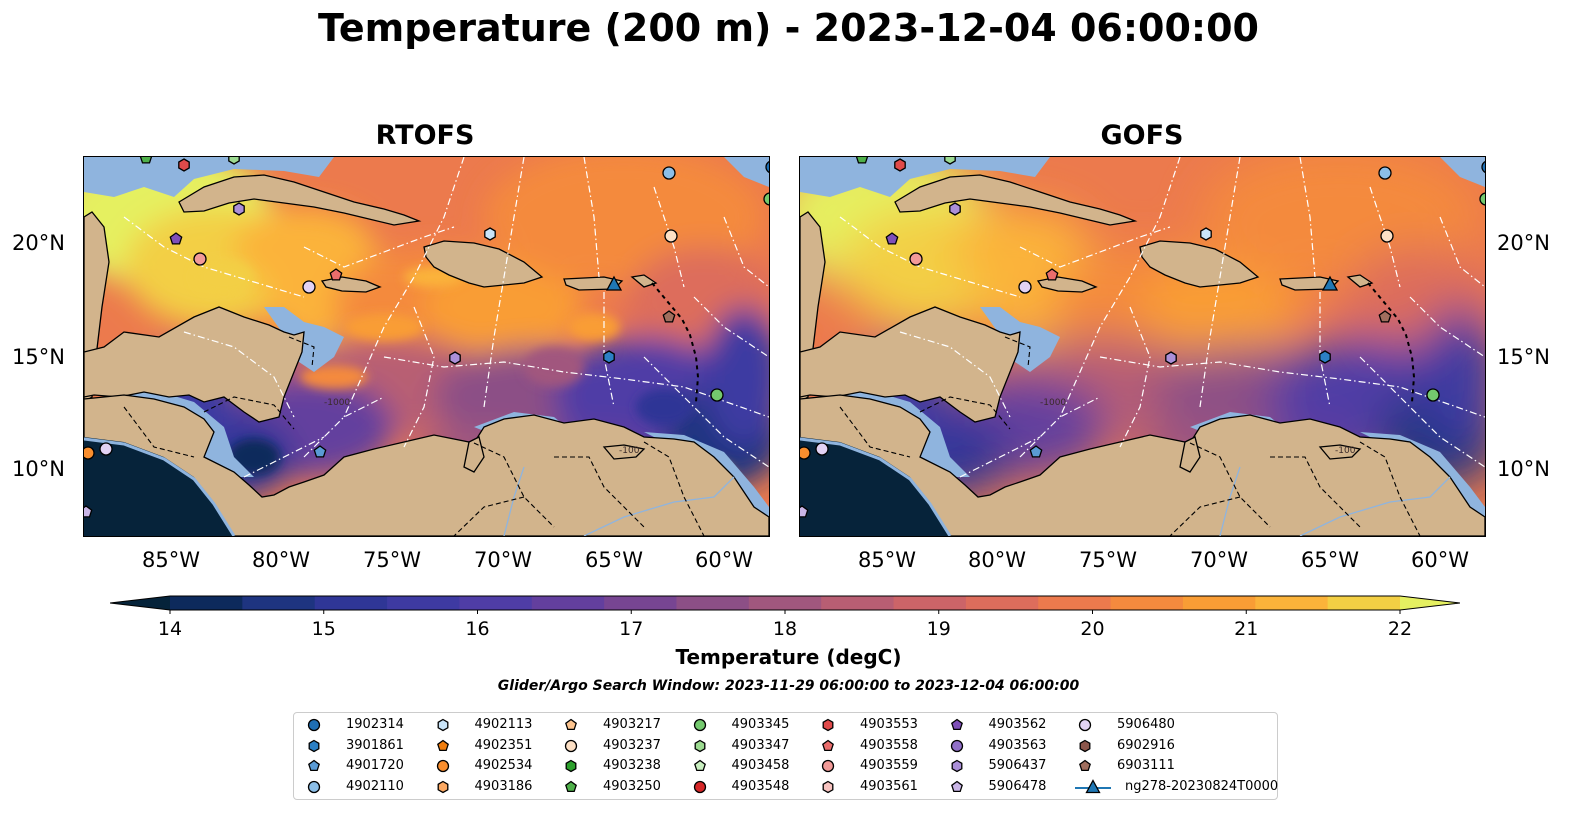 The image size is (1577, 827). What do you see at coordinates (1440, 560) in the screenshot?
I see `lon-label-right: 60°W` at bounding box center [1440, 560].